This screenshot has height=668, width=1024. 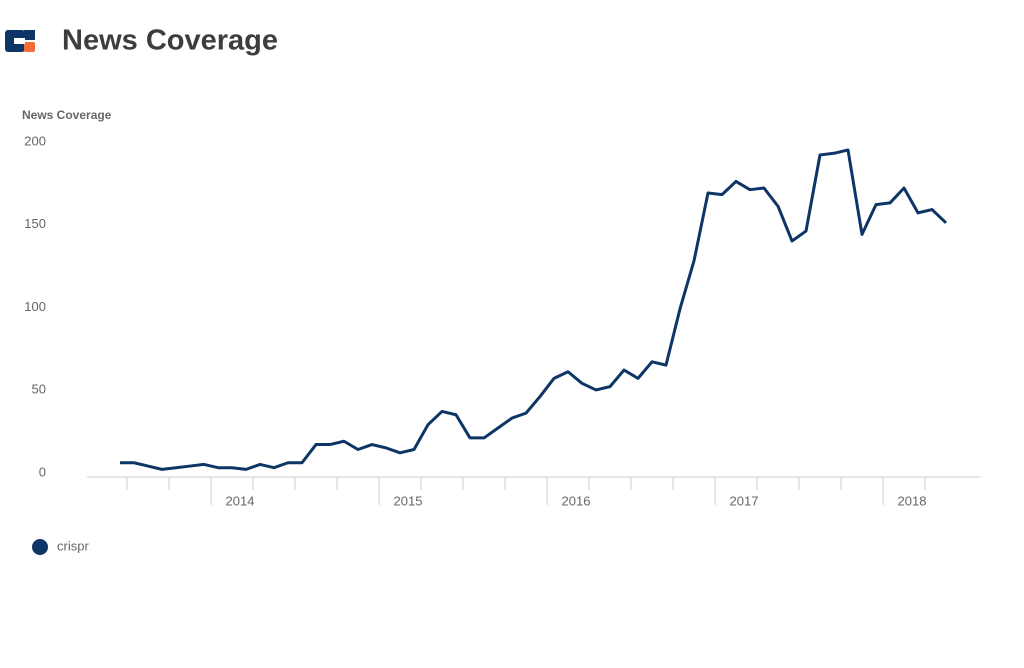 What do you see at coordinates (240, 500) in the screenshot?
I see `x-tick-label: 2014` at bounding box center [240, 500].